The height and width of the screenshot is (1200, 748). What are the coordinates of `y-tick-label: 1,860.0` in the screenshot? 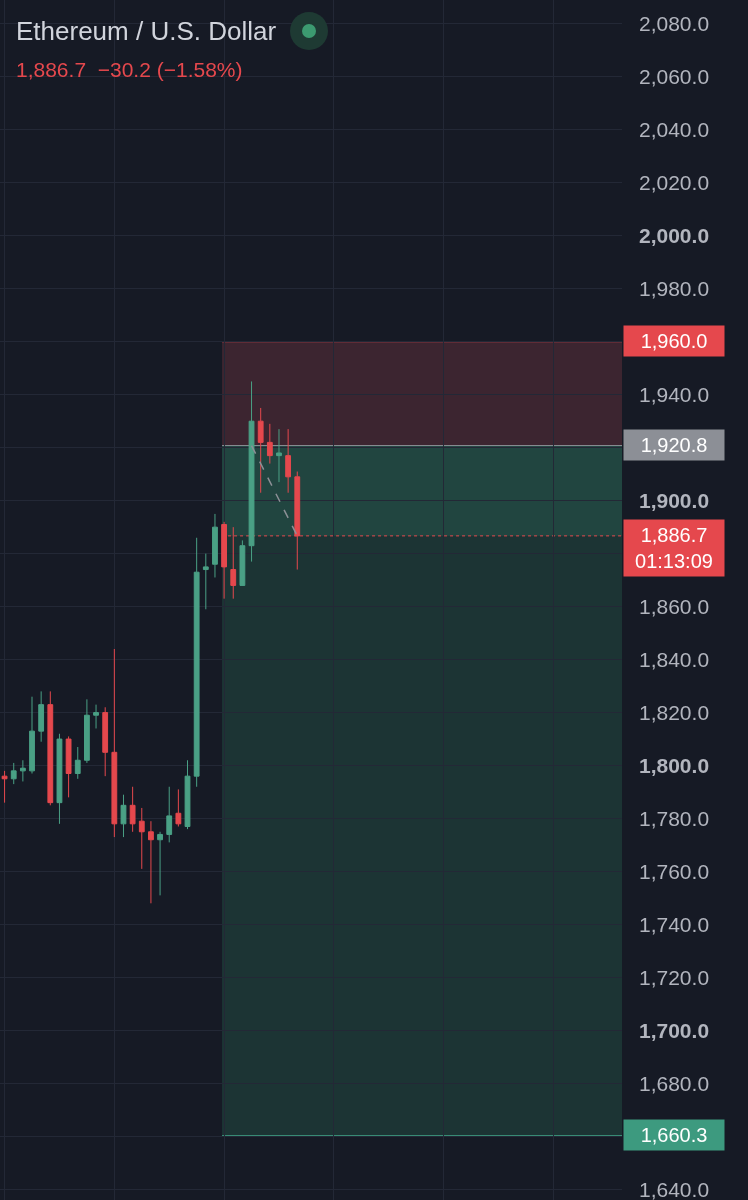 It's located at (674, 606).